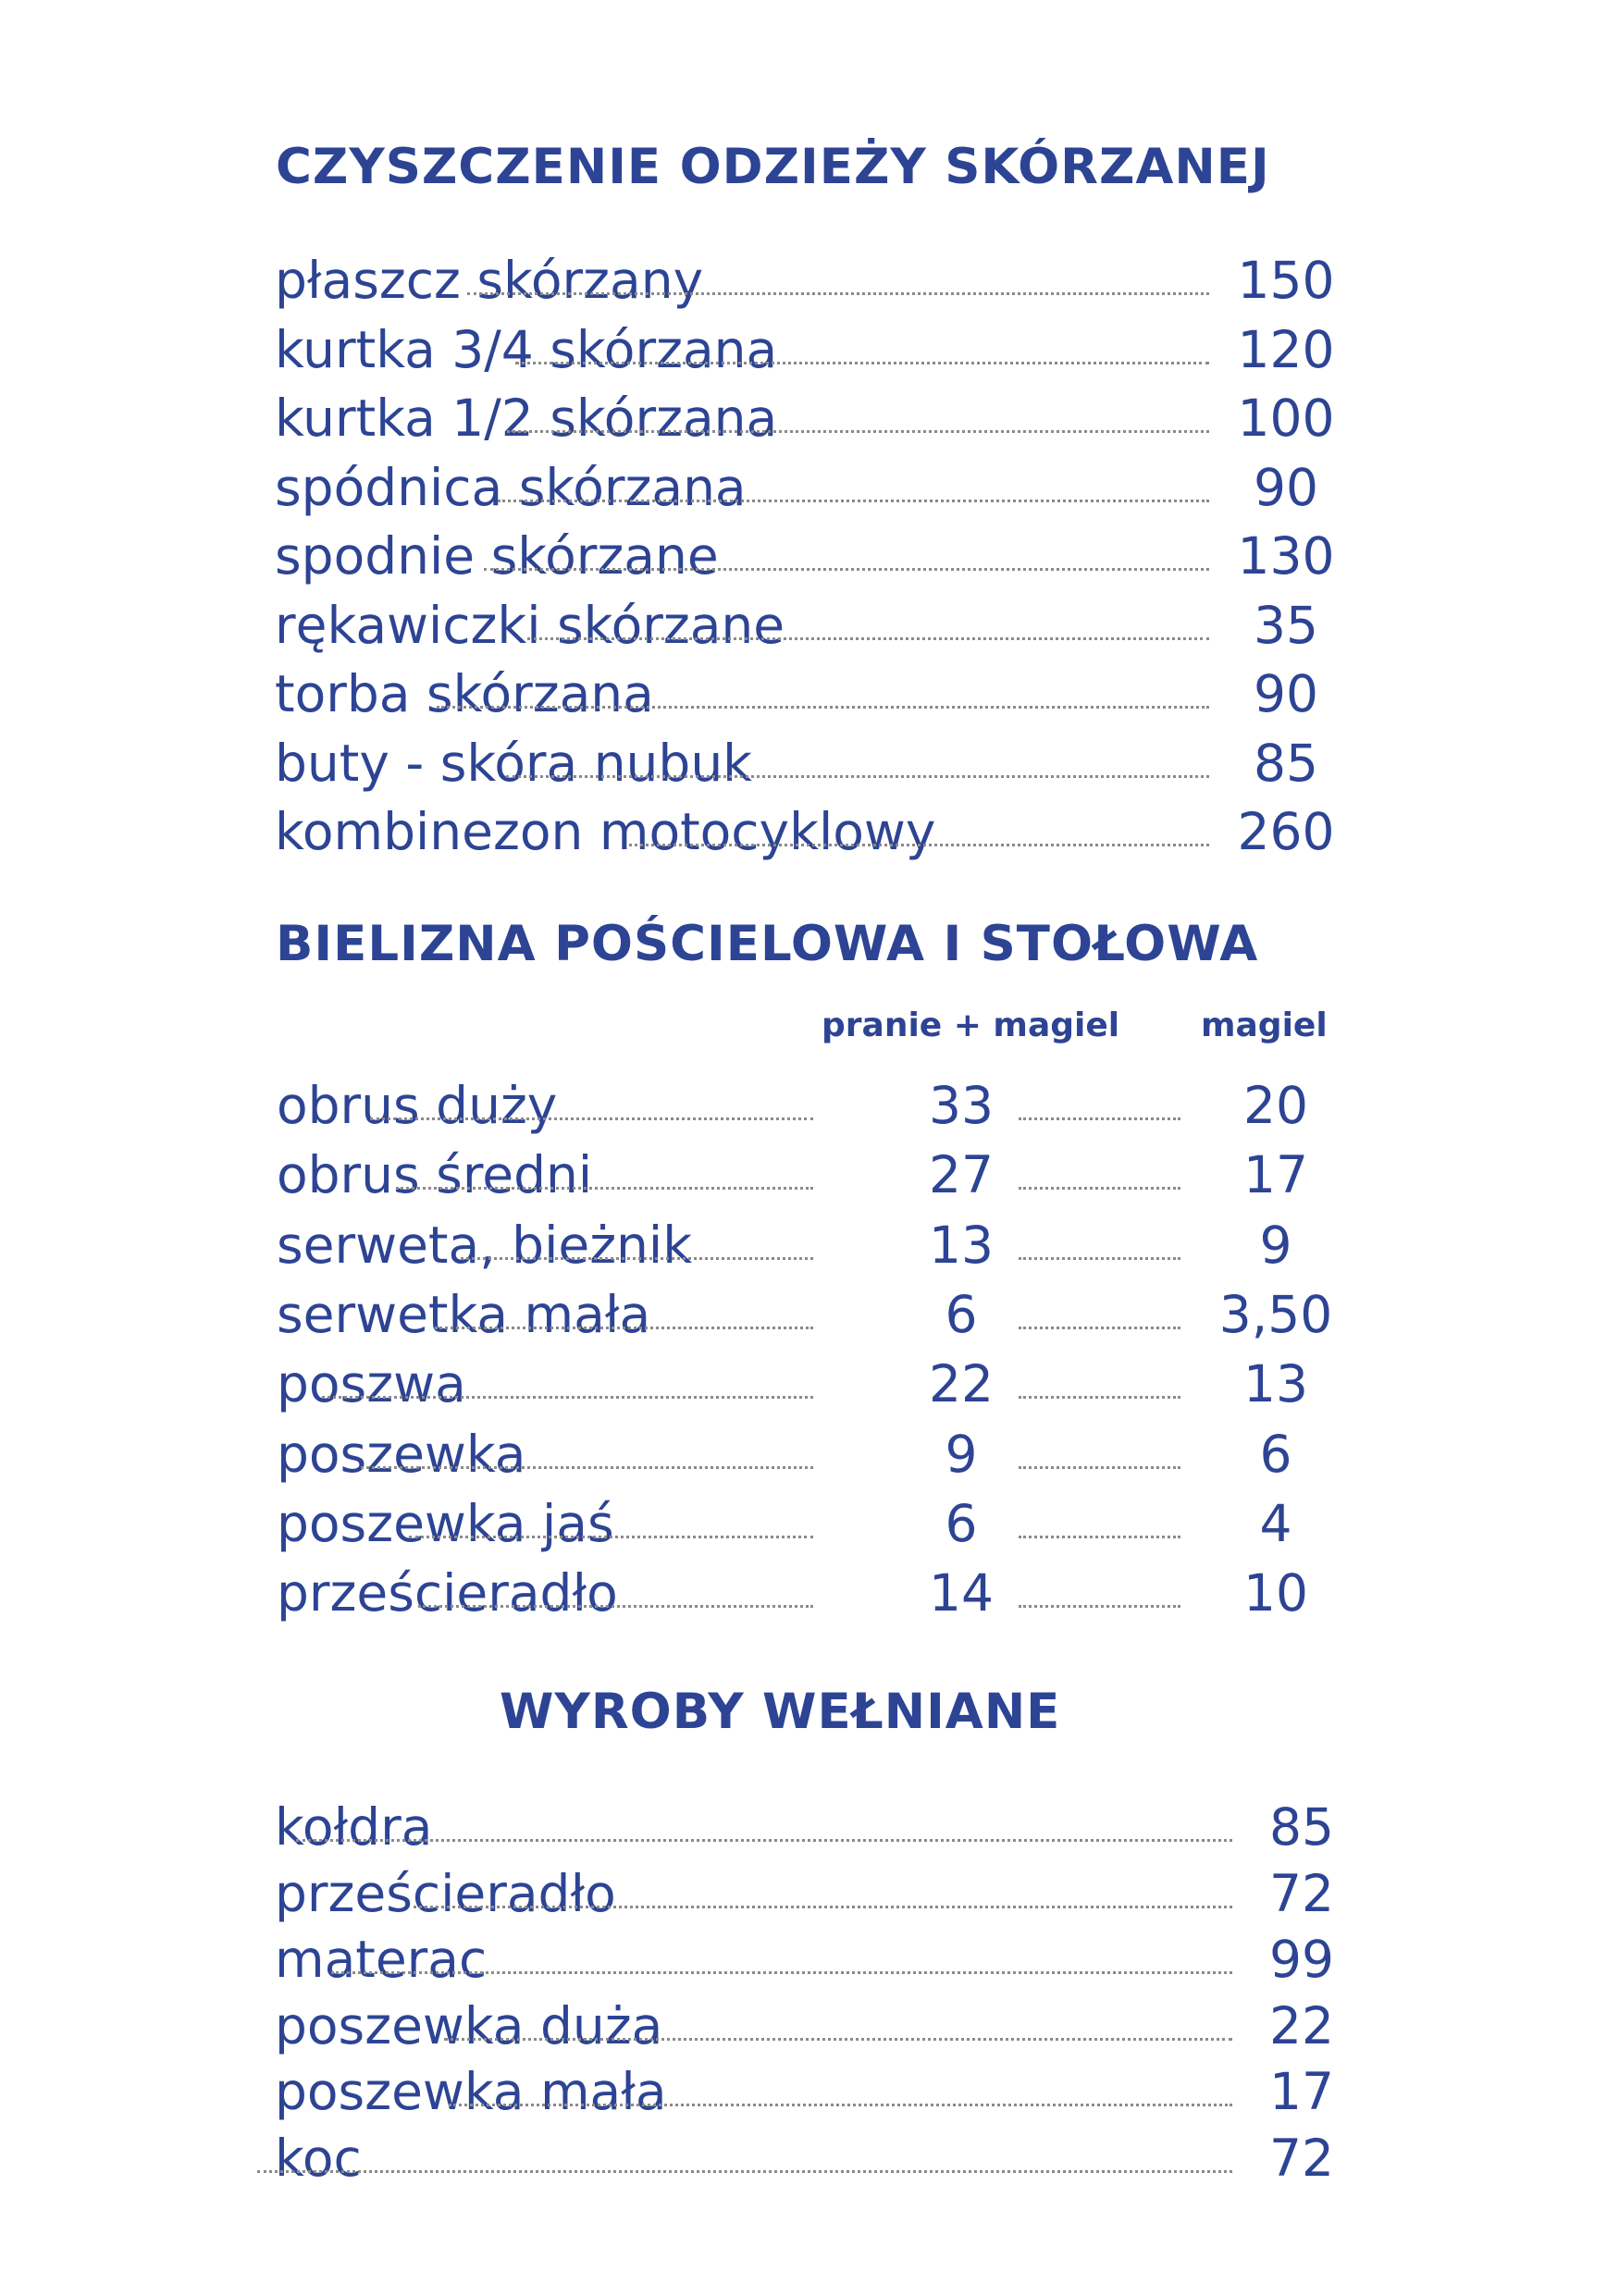 The height and width of the screenshot is (2296, 1619). I want to click on price-row: płaszcz skórzany 150, so click(807, 280).